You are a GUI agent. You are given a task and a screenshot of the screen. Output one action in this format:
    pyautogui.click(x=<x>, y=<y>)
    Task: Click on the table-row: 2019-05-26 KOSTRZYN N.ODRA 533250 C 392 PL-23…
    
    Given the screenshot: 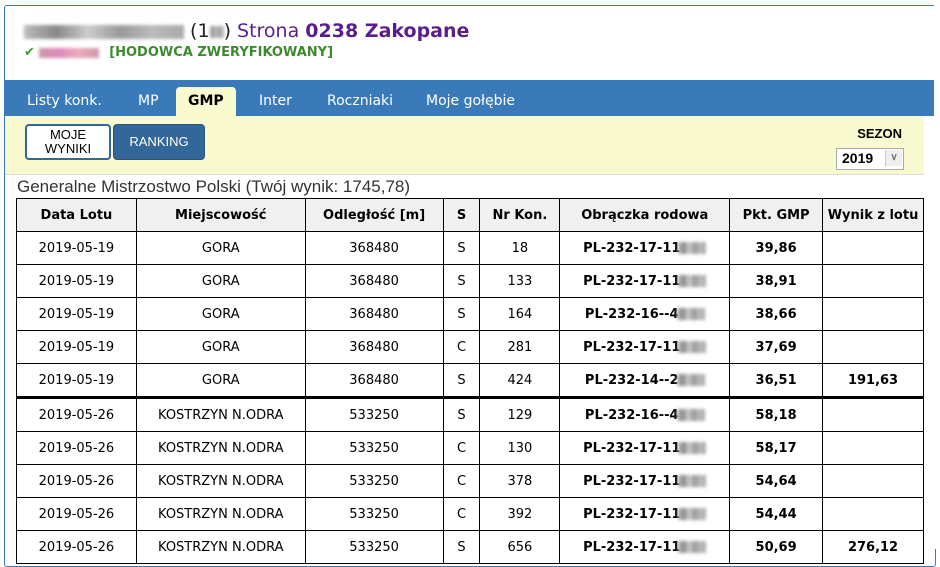 What is the action you would take?
    pyautogui.click(x=470, y=514)
    